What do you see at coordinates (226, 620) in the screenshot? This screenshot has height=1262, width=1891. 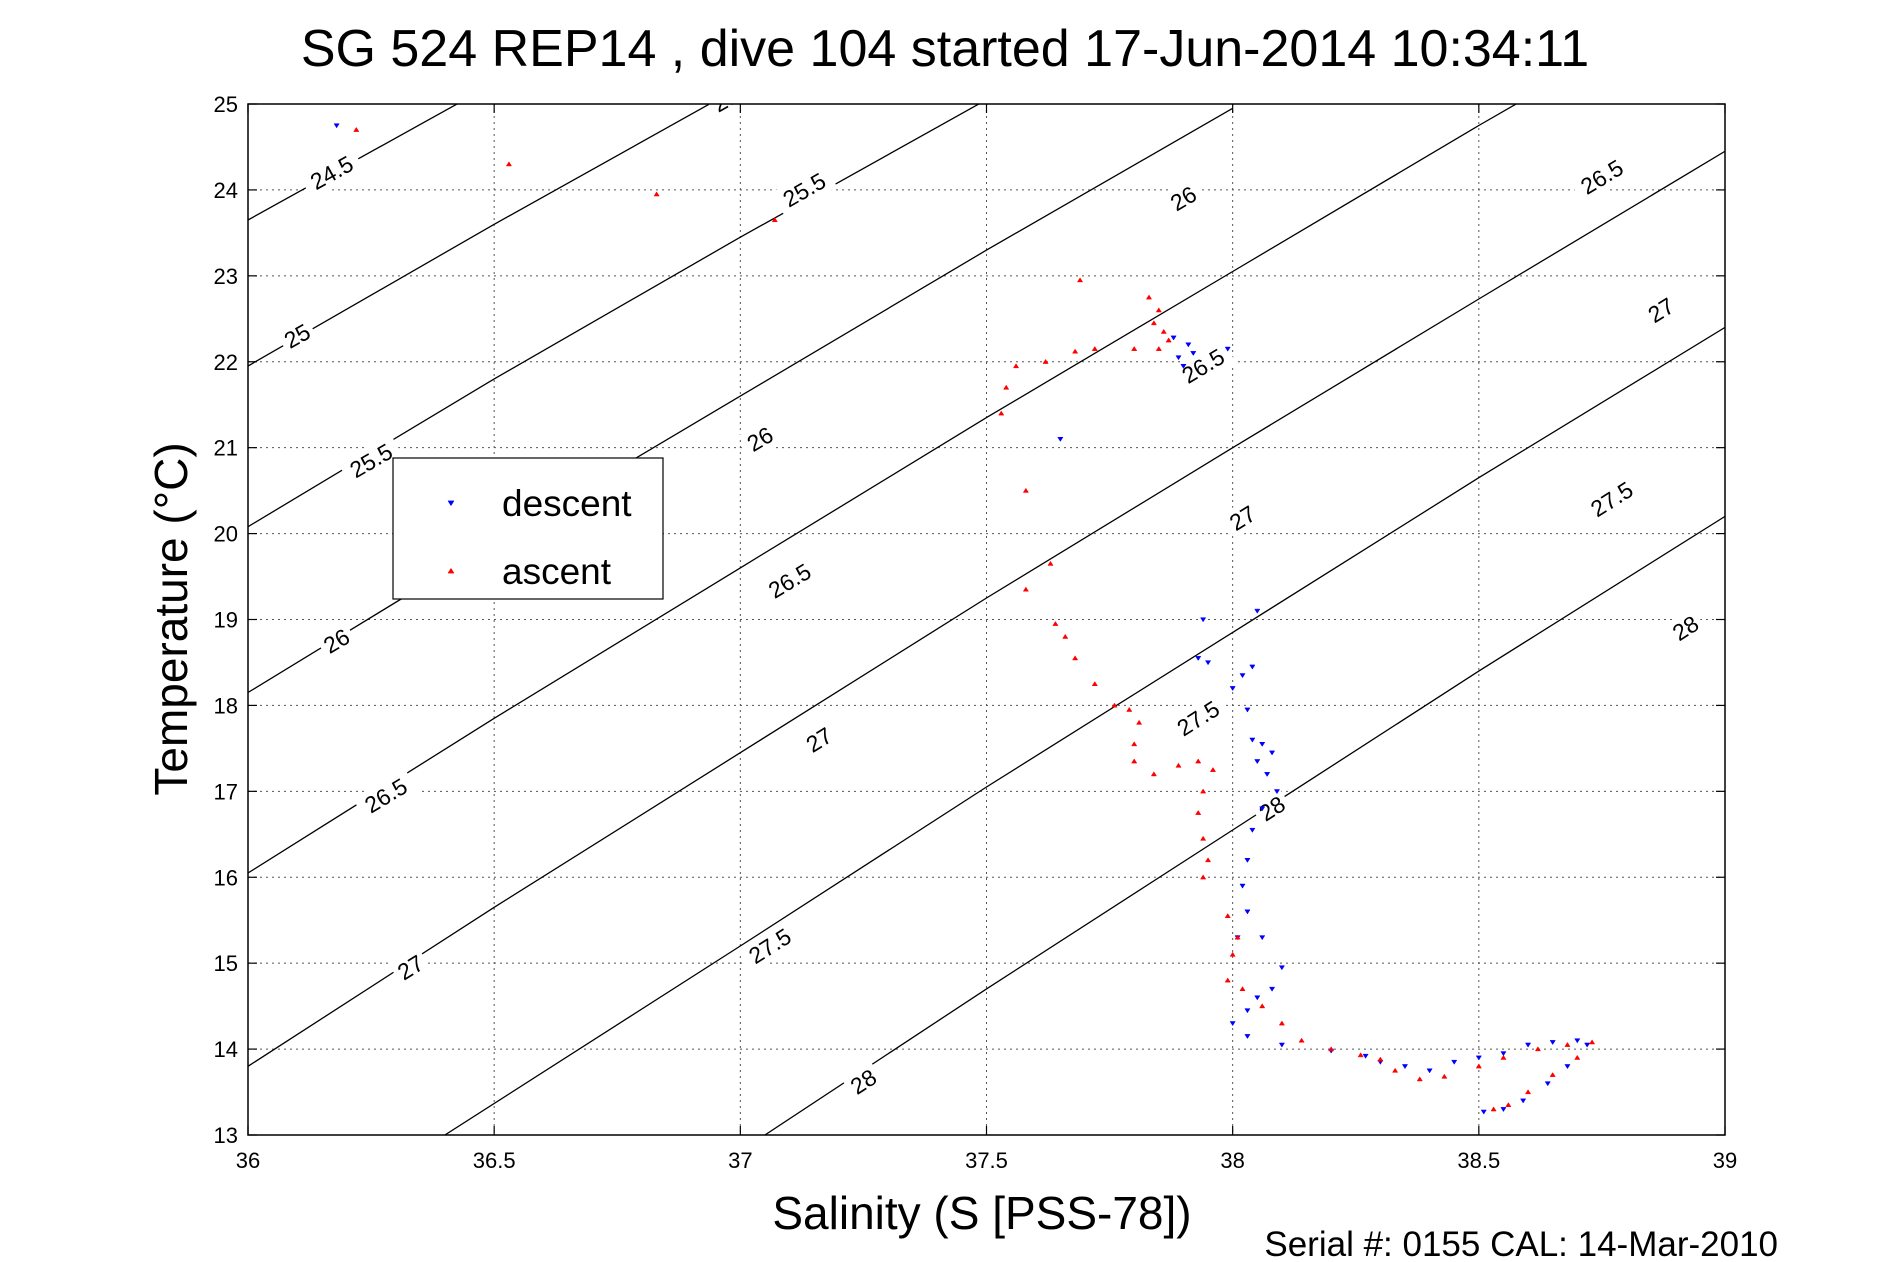 I see `y-tick-label: 19` at bounding box center [226, 620].